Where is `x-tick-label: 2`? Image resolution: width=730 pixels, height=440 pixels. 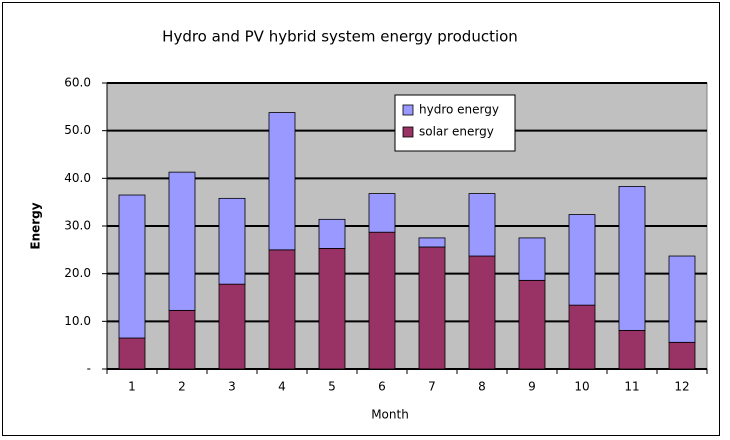
x-tick-label: 2 is located at coordinates (182, 387).